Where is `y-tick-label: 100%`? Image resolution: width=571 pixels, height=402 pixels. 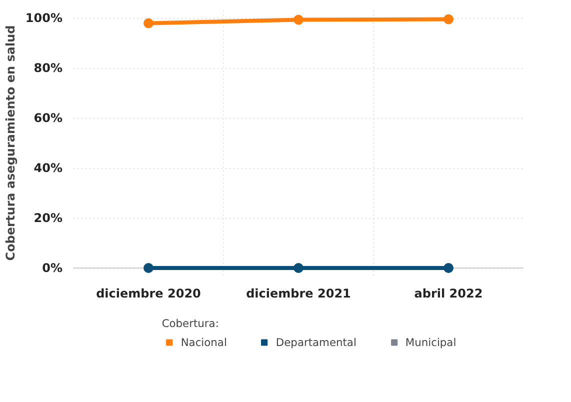
y-tick-label: 100% is located at coordinates (44, 18).